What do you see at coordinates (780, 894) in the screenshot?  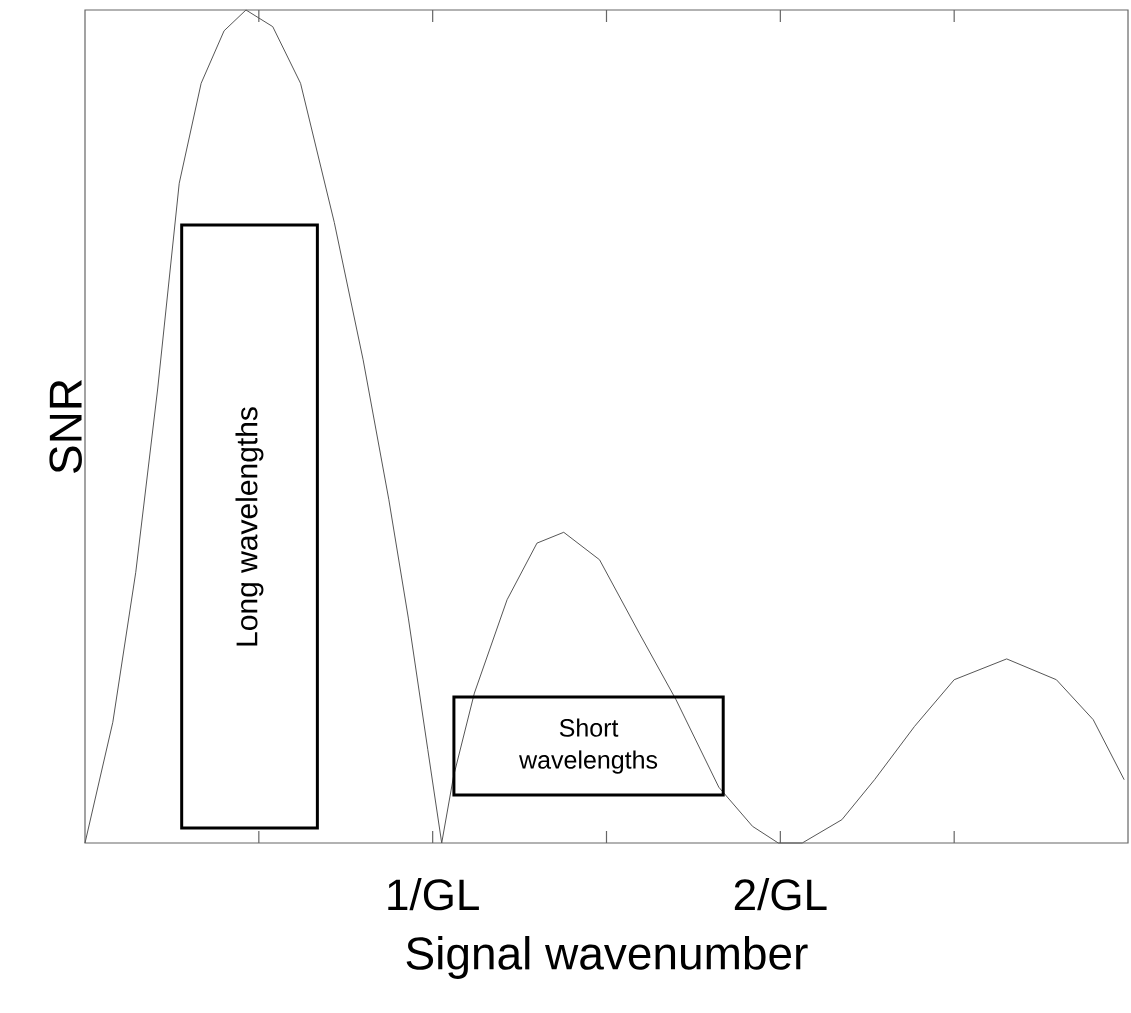 I see `x-tick-label: 2/GL` at bounding box center [780, 894].